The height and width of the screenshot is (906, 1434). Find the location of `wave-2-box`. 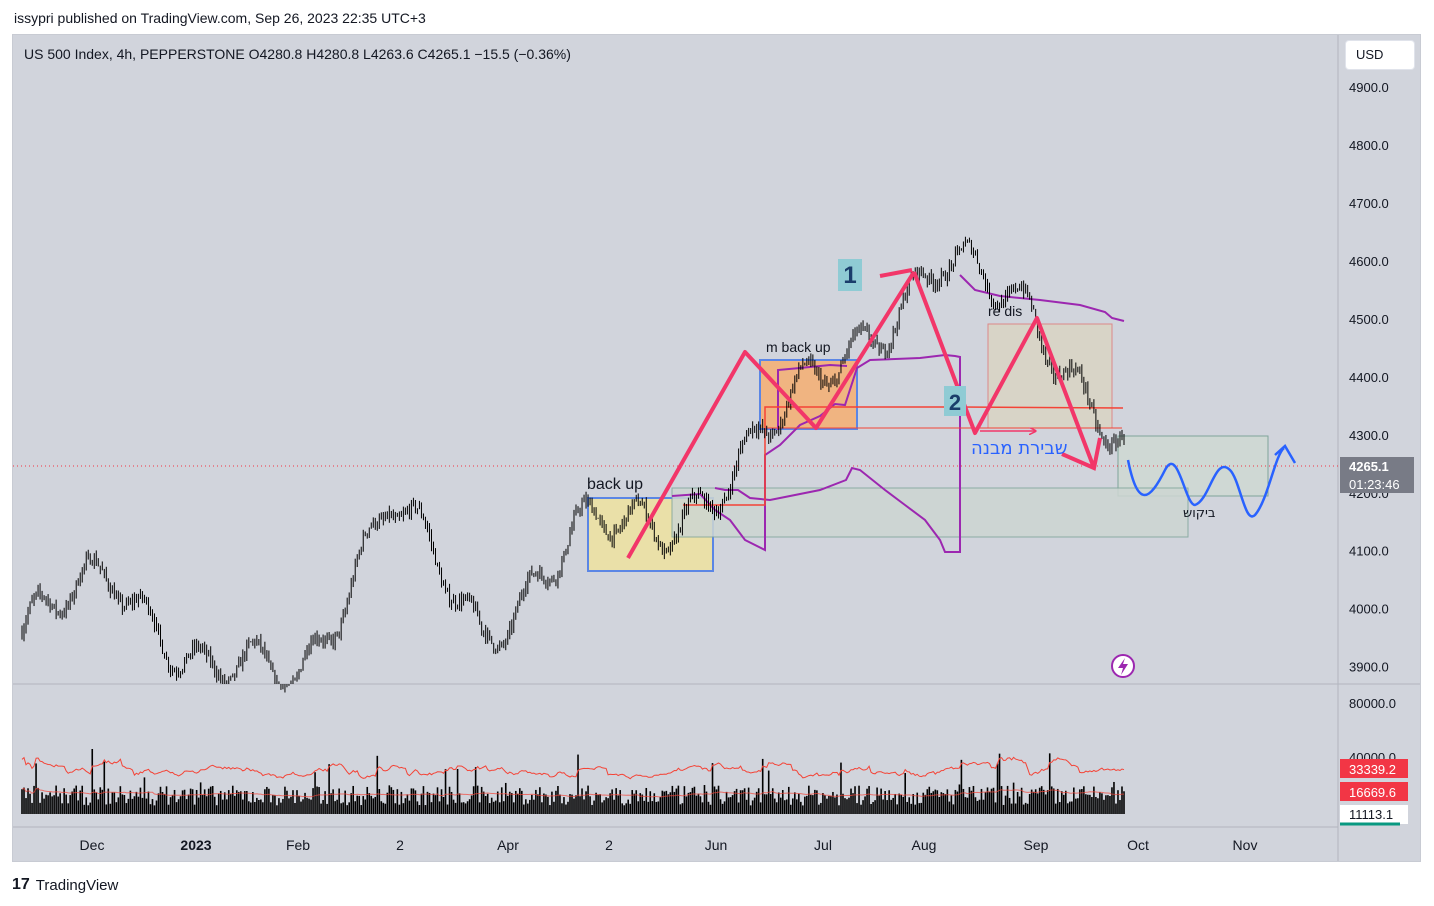

wave-2-box is located at coordinates (955, 401).